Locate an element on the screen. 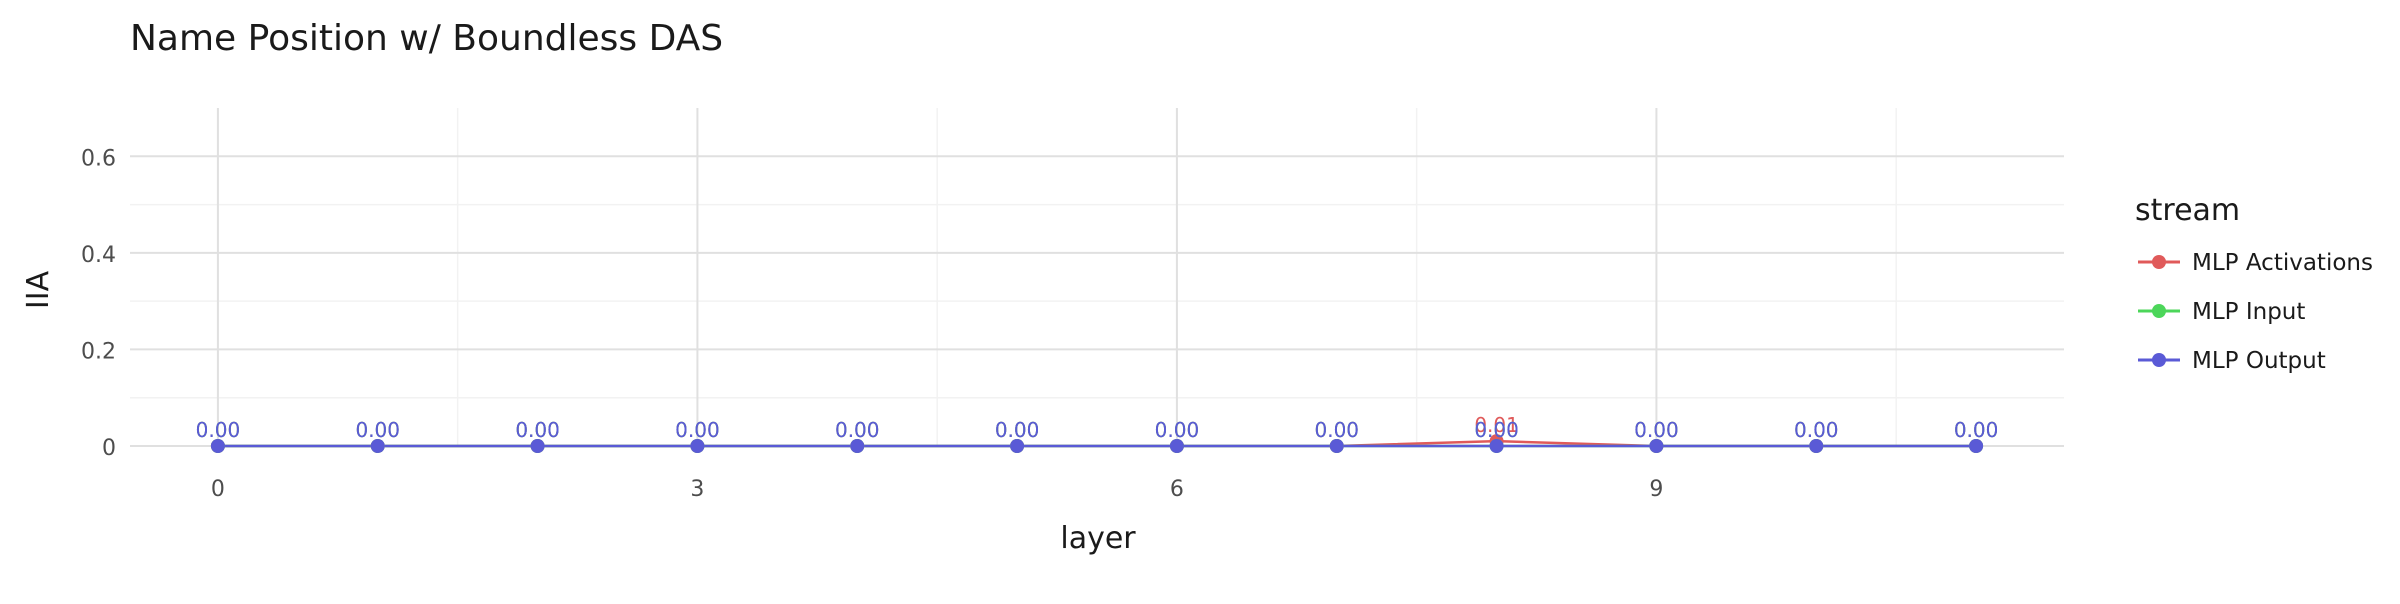 Image resolution: width=2400 pixels, height=604 pixels. legend-label: MLP Input is located at coordinates (2248, 312).